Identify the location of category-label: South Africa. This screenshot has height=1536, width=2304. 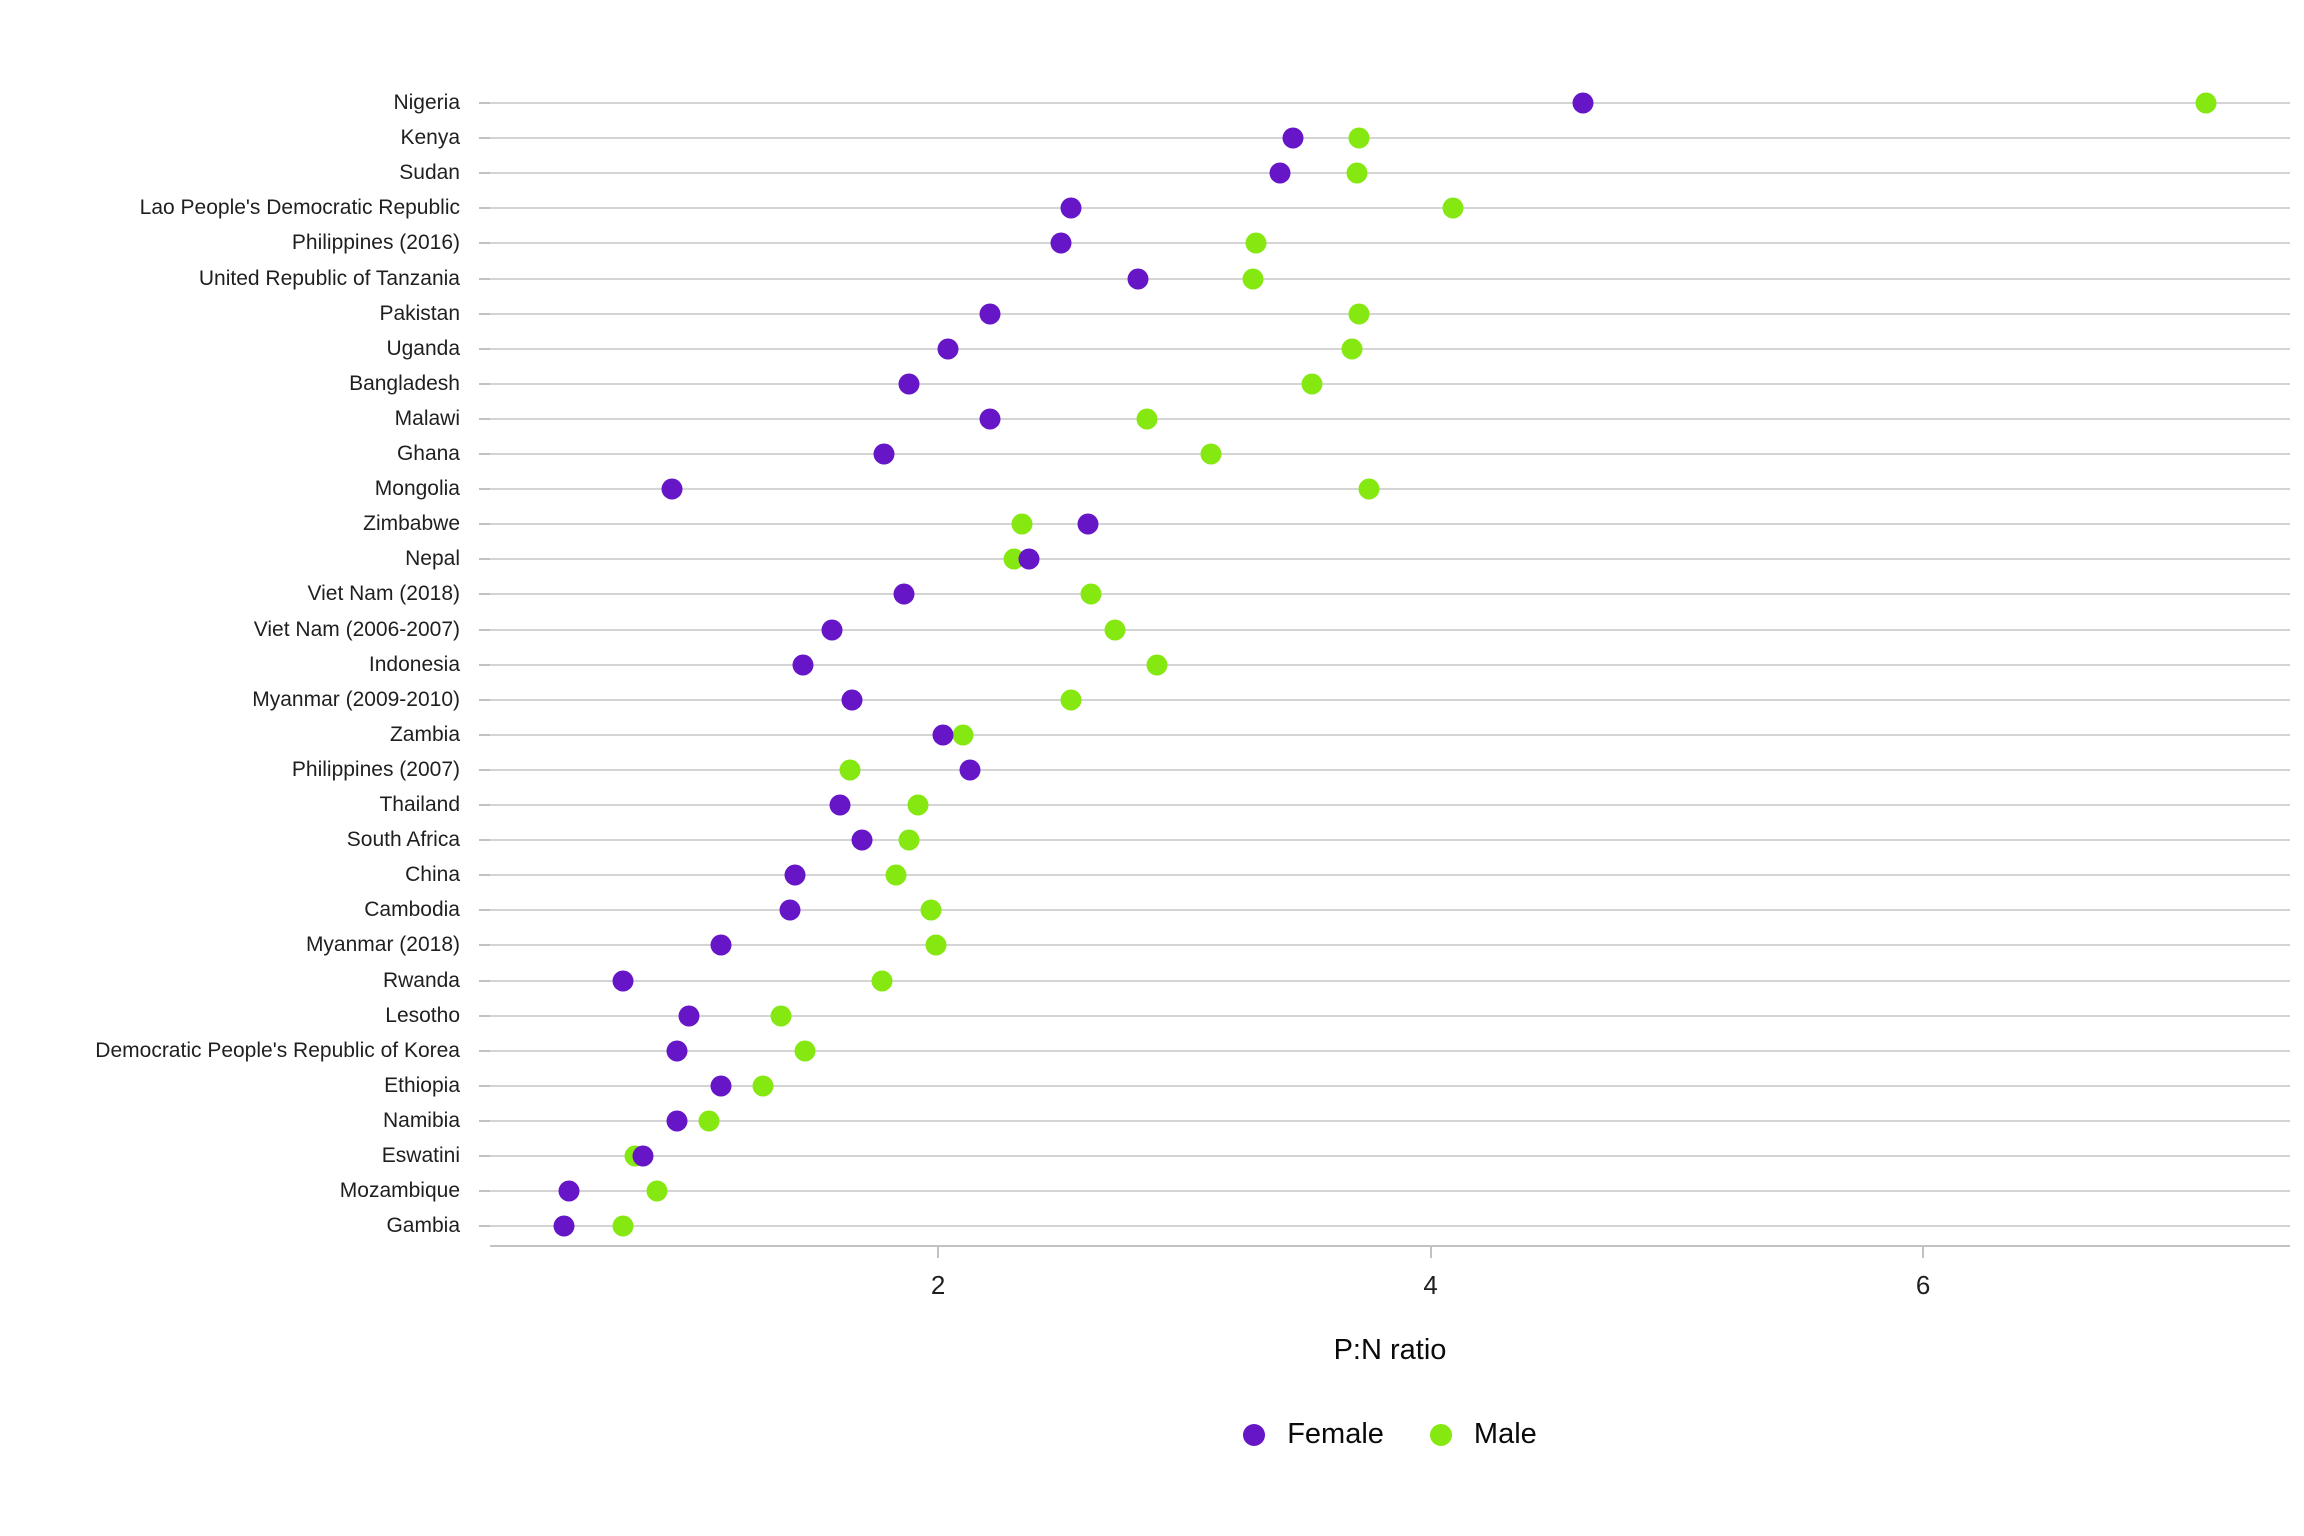
(403, 840).